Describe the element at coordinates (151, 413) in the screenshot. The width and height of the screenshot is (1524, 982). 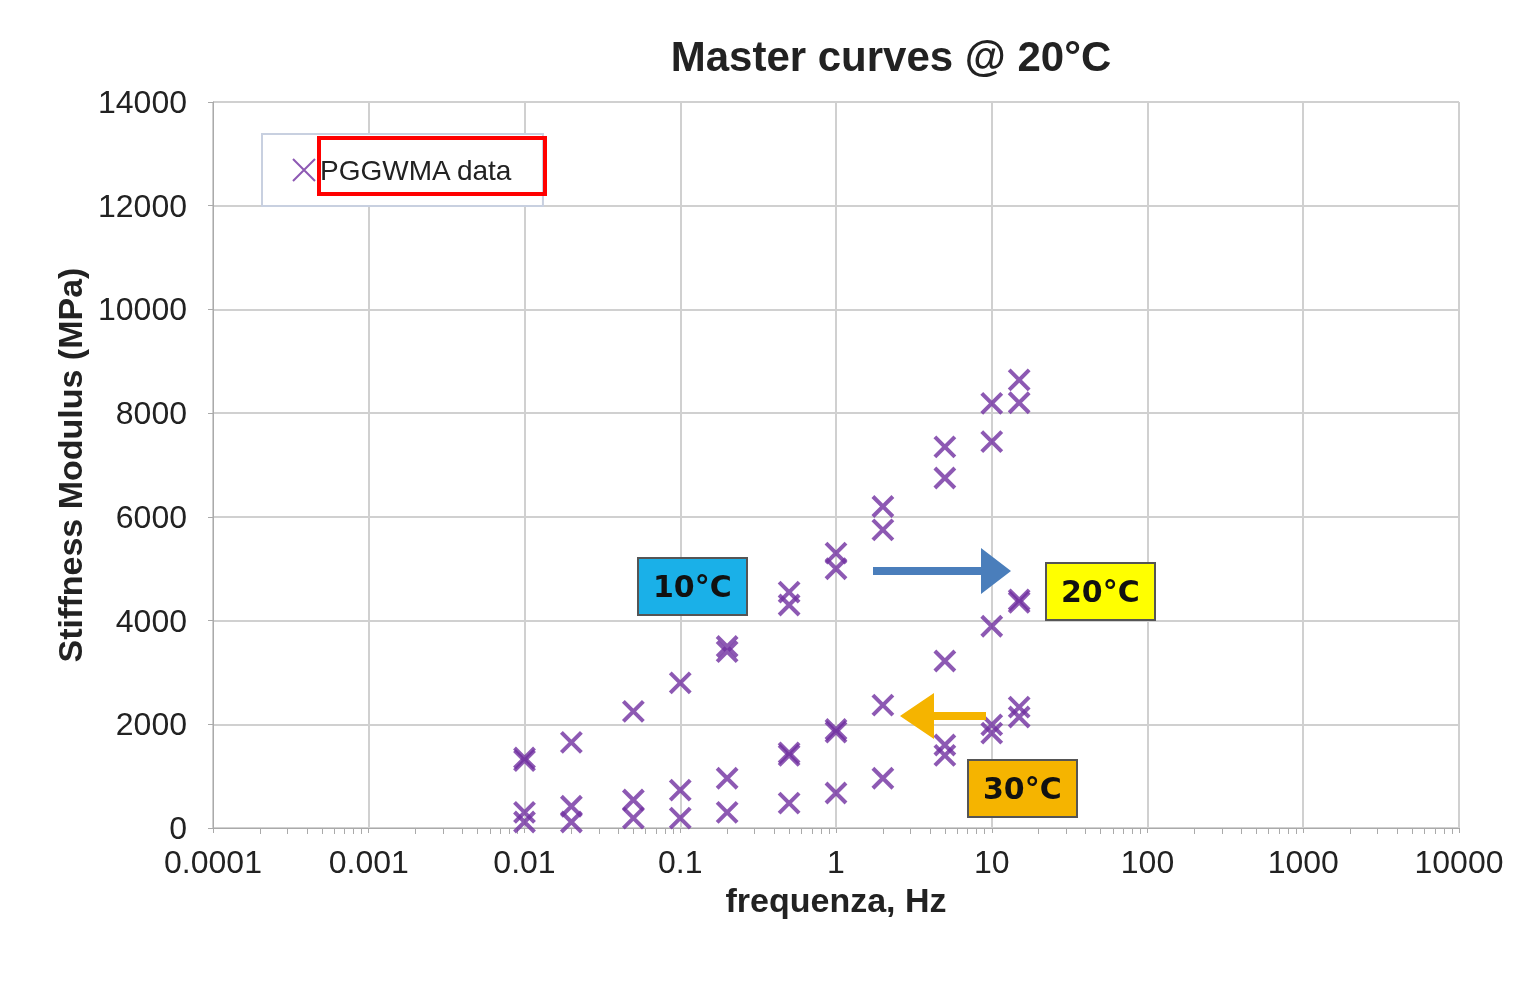
I see `y-tick-label: 8000` at that location.